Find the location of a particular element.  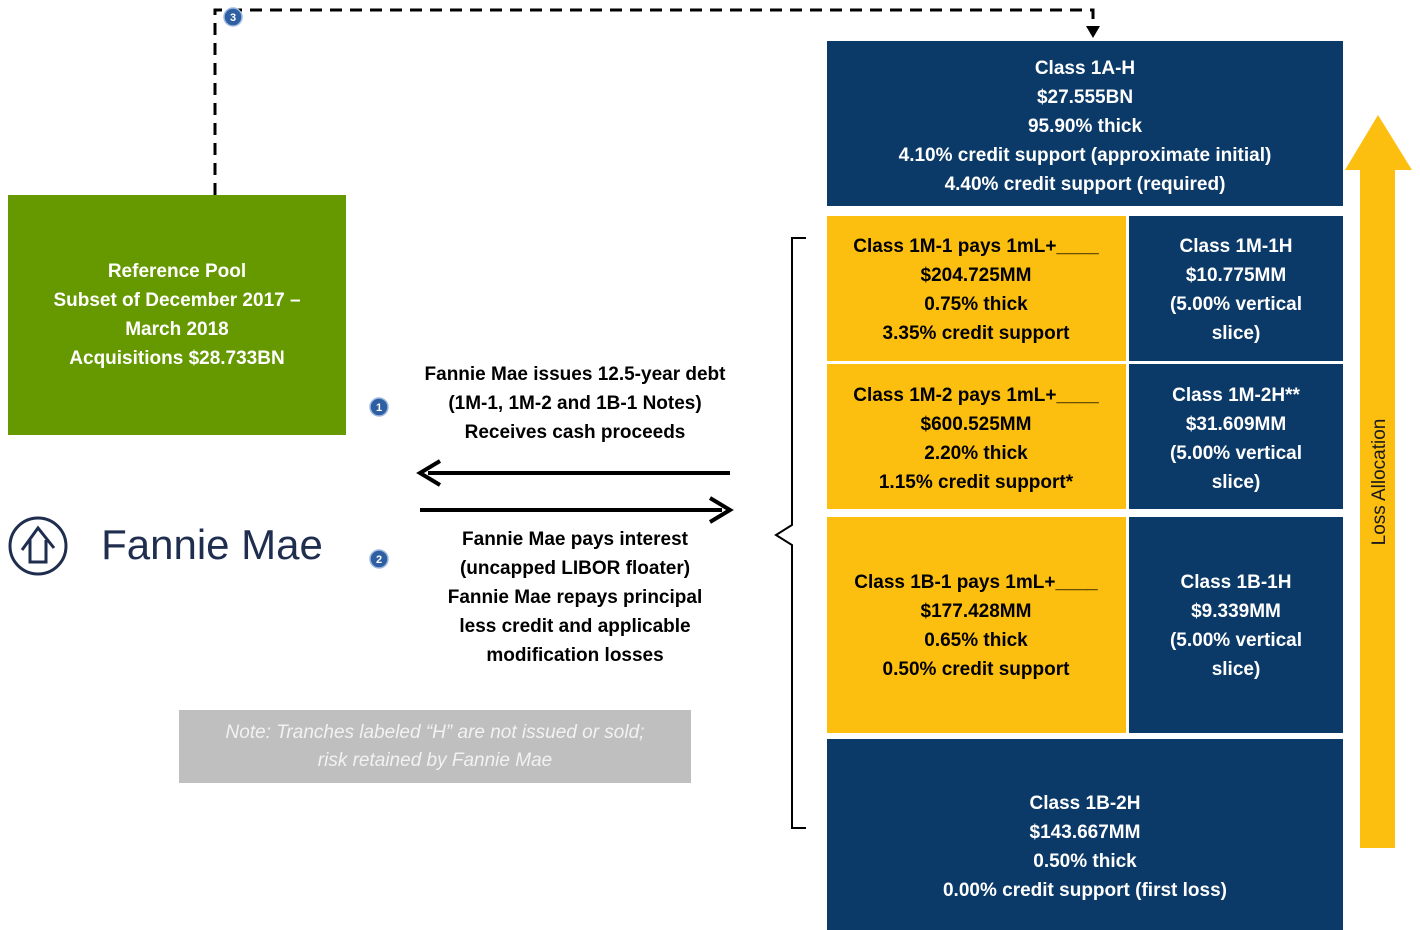

tranche-text: 0.65% thick is located at coordinates (976, 640).